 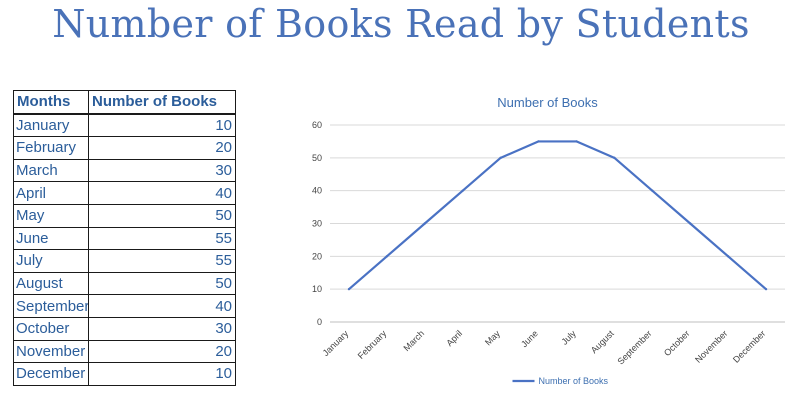 What do you see at coordinates (51, 374) in the screenshot?
I see `table-cell-month: December` at bounding box center [51, 374].